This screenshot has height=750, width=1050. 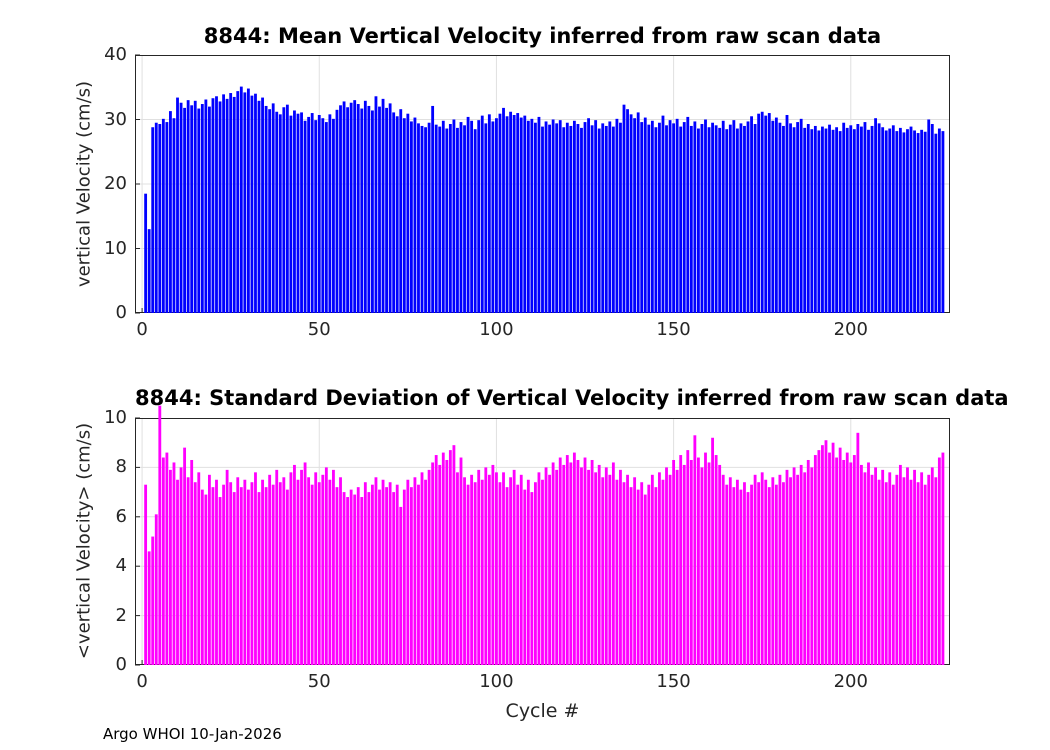 What do you see at coordinates (115, 183) in the screenshot?
I see `y-tick-label: 20` at bounding box center [115, 183].